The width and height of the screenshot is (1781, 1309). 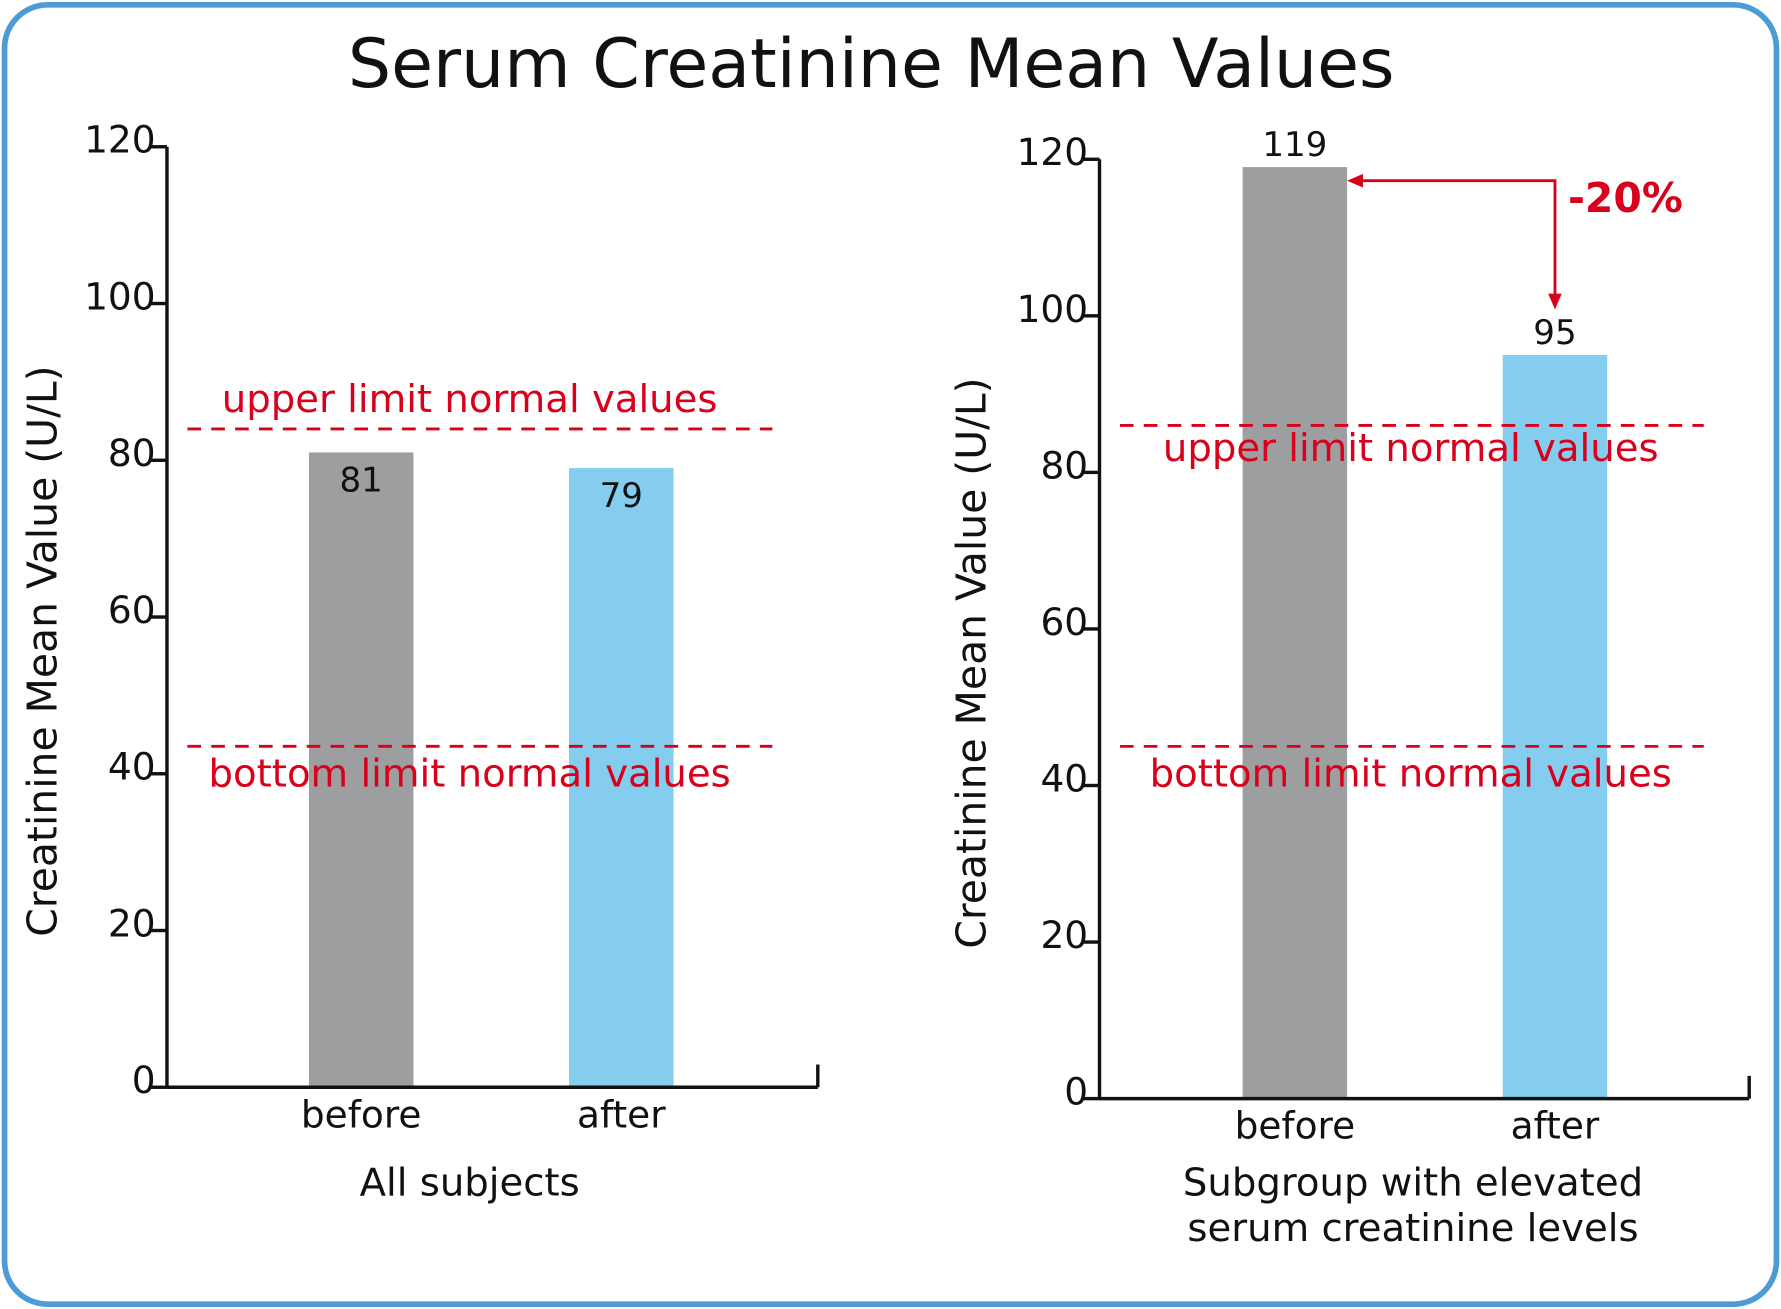 What do you see at coordinates (1294, 145) in the screenshot?
I see `value-label: 119` at bounding box center [1294, 145].